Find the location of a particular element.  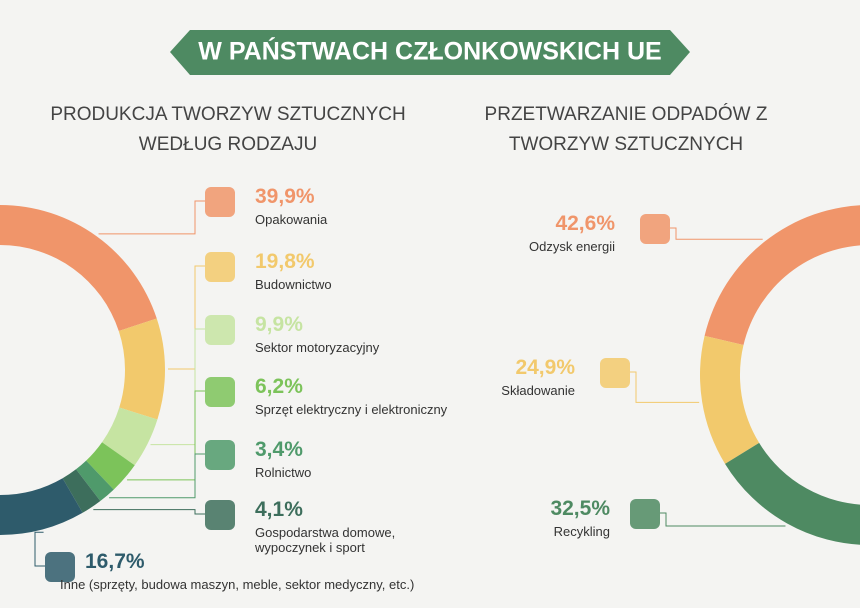

value-label: 6,2% is located at coordinates (279, 386).